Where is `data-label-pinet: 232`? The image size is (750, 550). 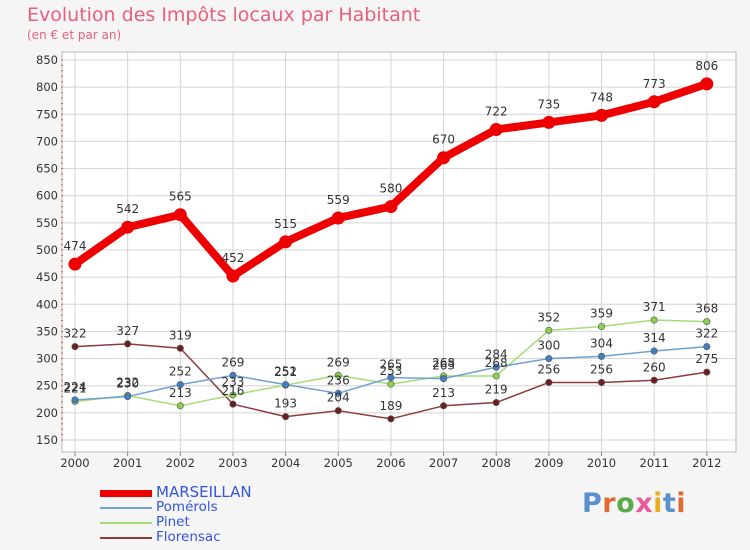 data-label-pinet: 232 is located at coordinates (127, 382).